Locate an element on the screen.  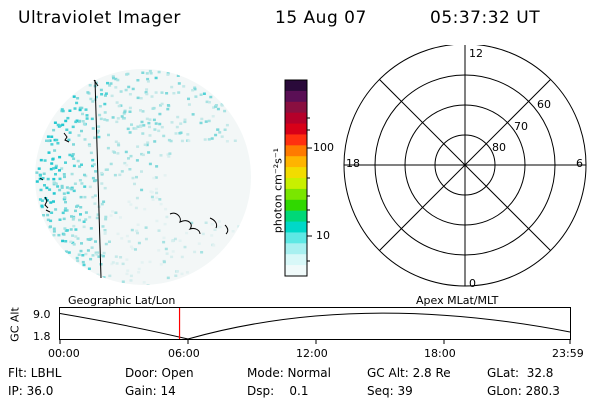
colorbar-tick-10: 10 is located at coordinates (323, 235).